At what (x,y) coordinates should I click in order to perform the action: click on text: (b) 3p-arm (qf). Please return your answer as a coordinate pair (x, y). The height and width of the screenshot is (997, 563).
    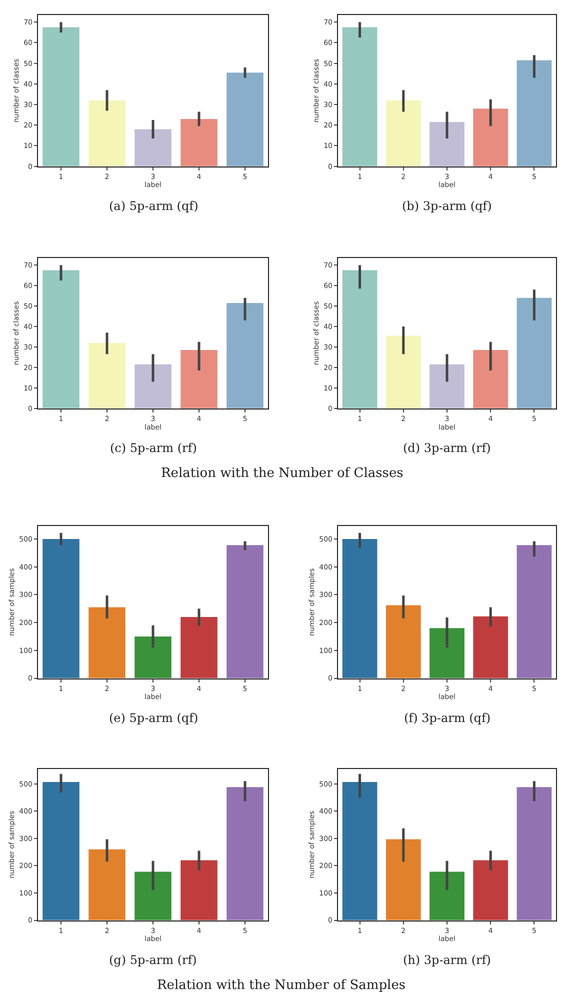
    Looking at the image, I should click on (447, 206).